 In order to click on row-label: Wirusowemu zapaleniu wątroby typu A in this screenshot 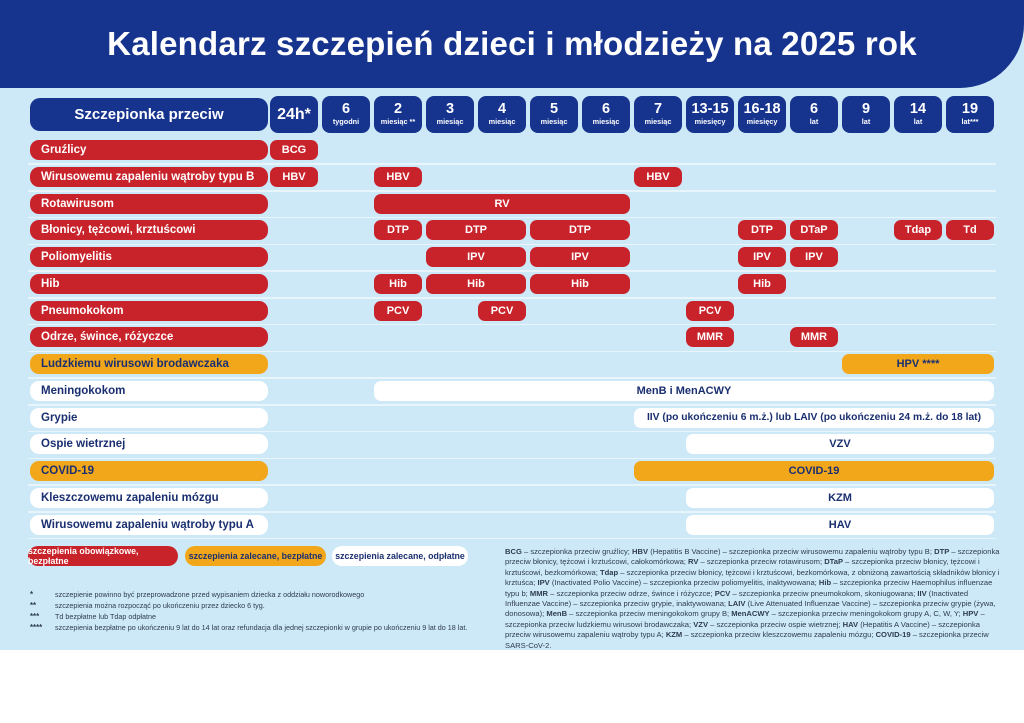, I will do `click(149, 524)`.